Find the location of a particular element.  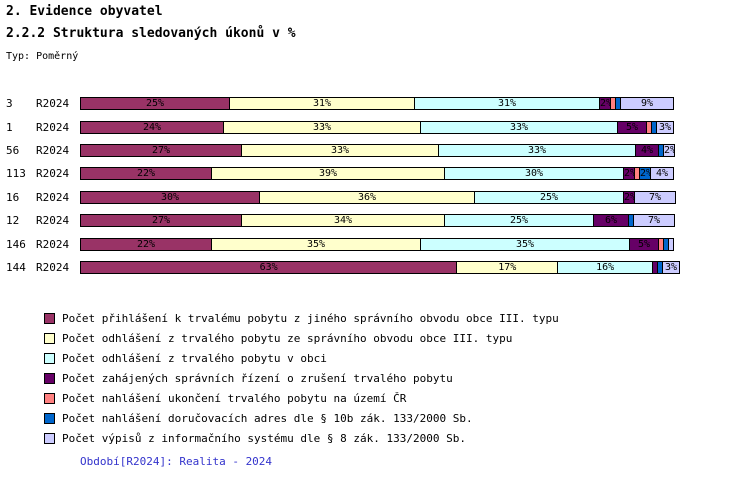

stacked-bar: 30% 36% 25% 2% 7% is located at coordinates (380, 197).